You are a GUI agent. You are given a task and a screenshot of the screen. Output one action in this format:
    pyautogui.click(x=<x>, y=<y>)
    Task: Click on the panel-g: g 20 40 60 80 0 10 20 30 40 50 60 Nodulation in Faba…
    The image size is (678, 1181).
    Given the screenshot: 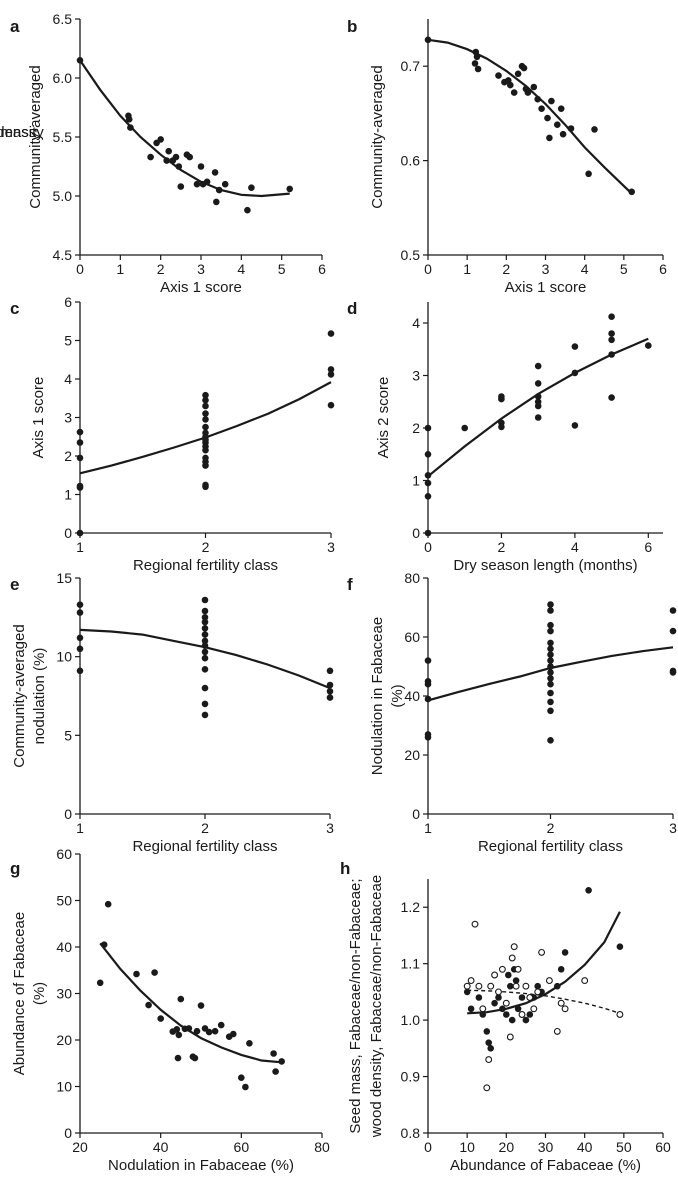 What is the action you would take?
    pyautogui.click(x=170, y=1010)
    